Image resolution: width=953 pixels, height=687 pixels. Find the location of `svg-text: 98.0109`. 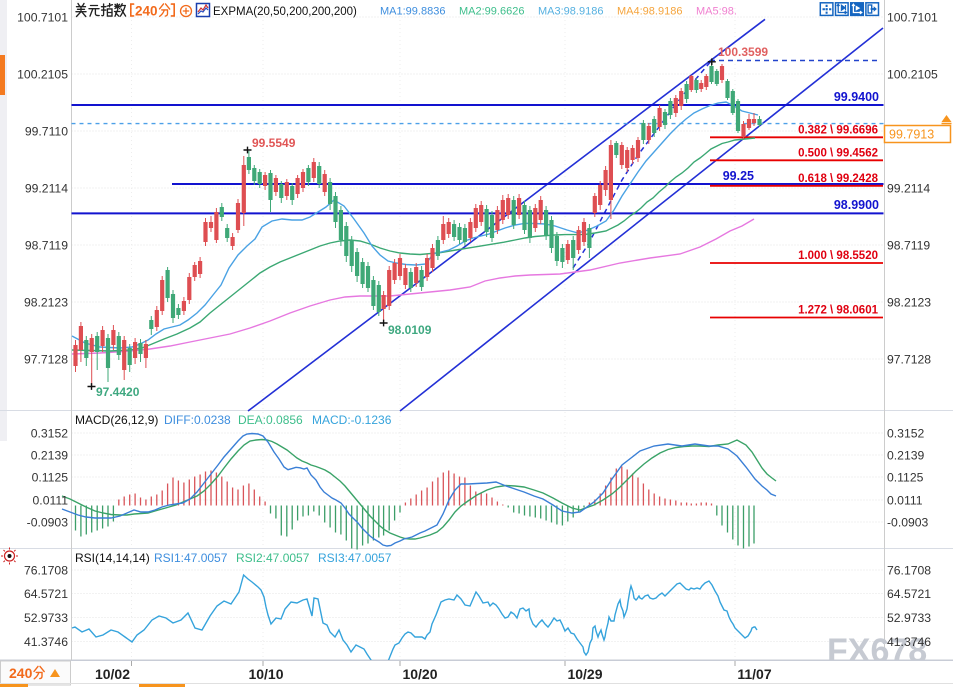

svg-text: 98.0109 is located at coordinates (410, 330).